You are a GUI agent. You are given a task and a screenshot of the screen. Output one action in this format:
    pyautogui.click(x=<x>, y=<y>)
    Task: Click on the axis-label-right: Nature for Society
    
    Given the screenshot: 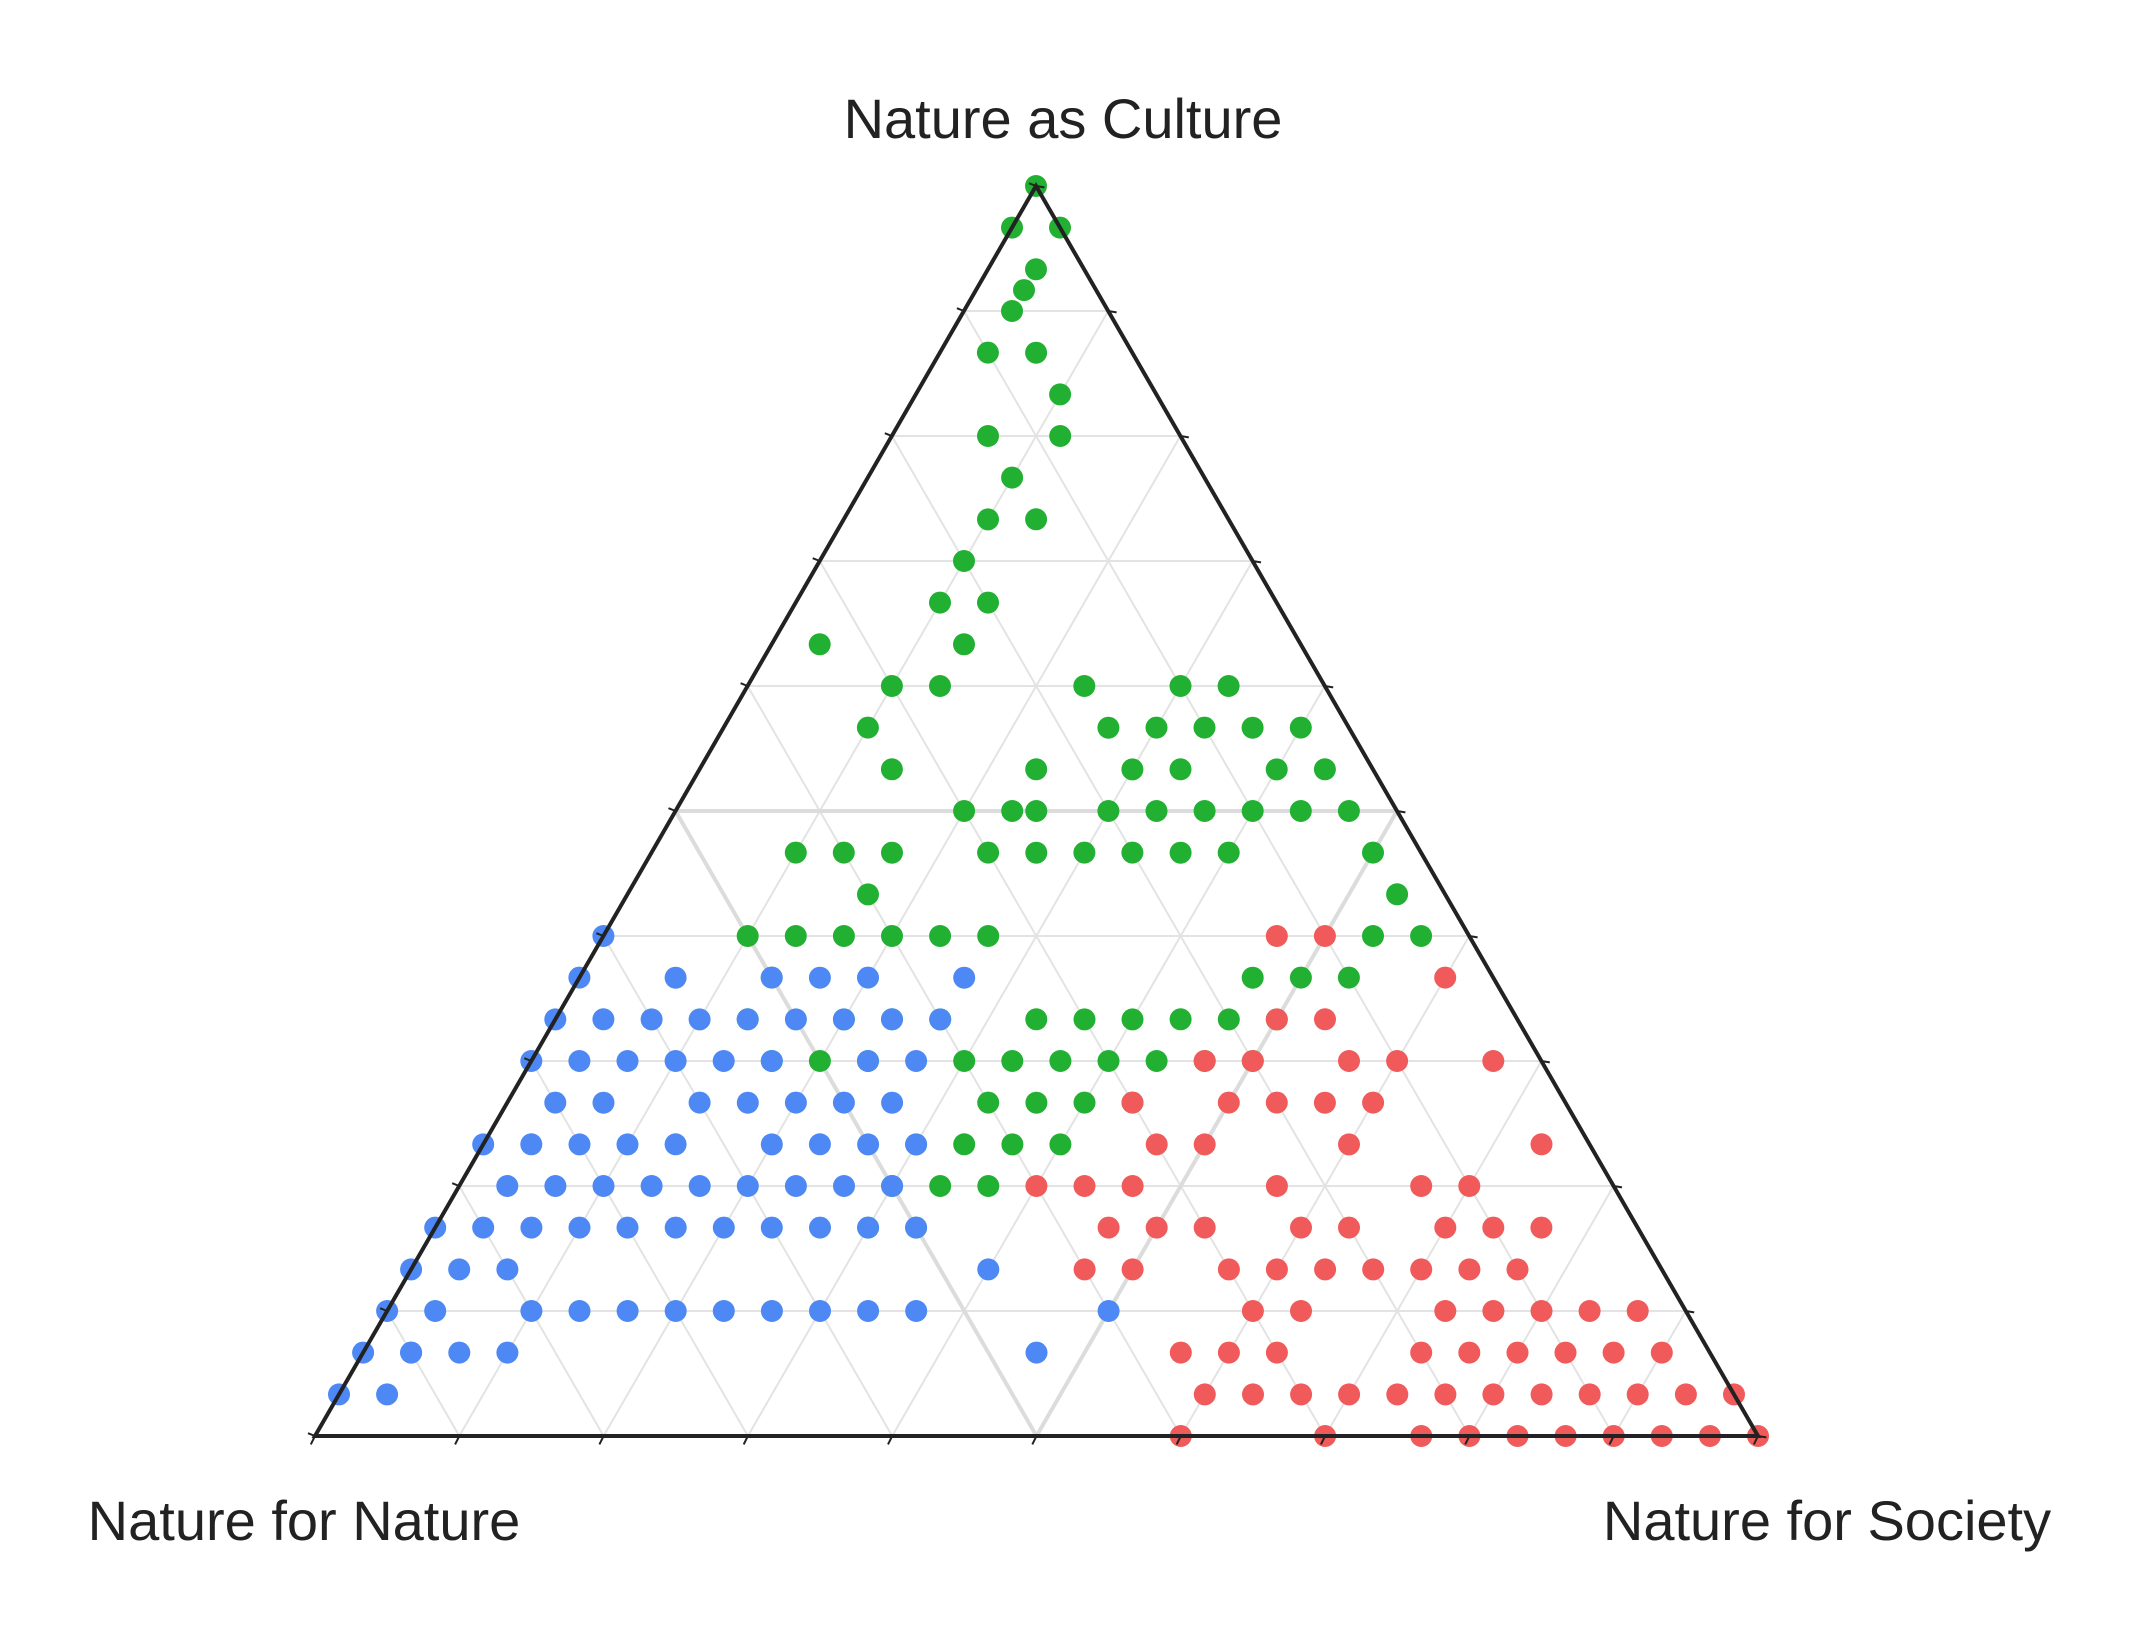 What is the action you would take?
    pyautogui.click(x=1827, y=1520)
    